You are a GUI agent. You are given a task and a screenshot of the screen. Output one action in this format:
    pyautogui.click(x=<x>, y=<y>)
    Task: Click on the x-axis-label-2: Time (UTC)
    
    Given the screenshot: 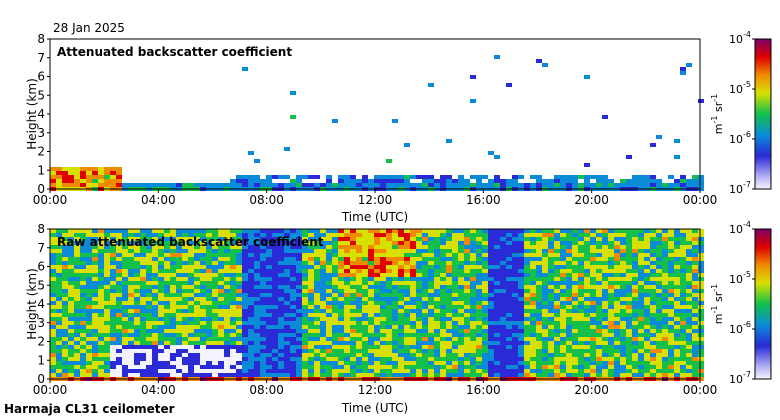 What is the action you would take?
    pyautogui.click(x=374, y=408)
    